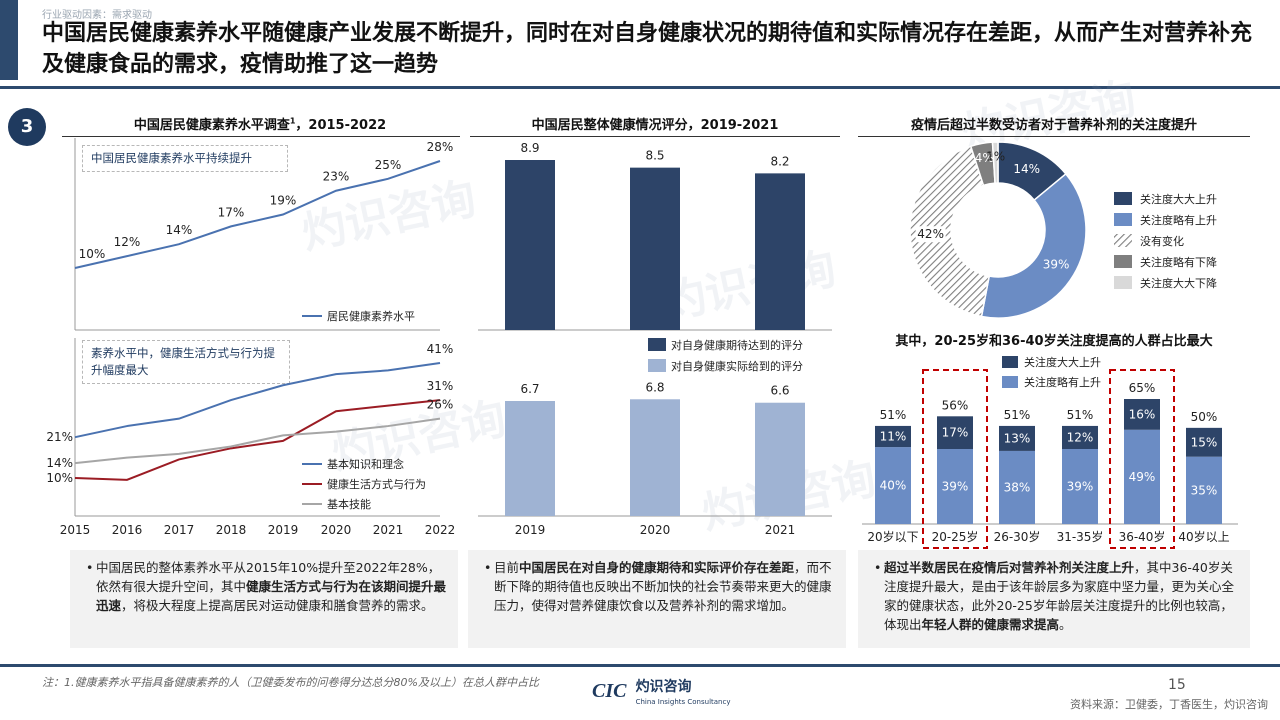  I want to click on data-label: 6.8, so click(654, 387).